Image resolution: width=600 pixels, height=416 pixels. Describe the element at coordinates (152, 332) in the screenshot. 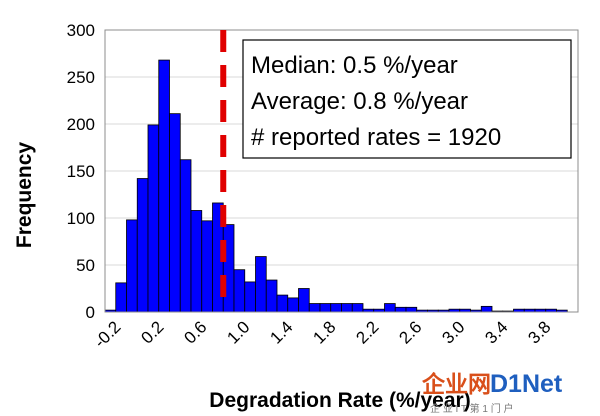

I see `x-tick-label-1: 0.2` at that location.